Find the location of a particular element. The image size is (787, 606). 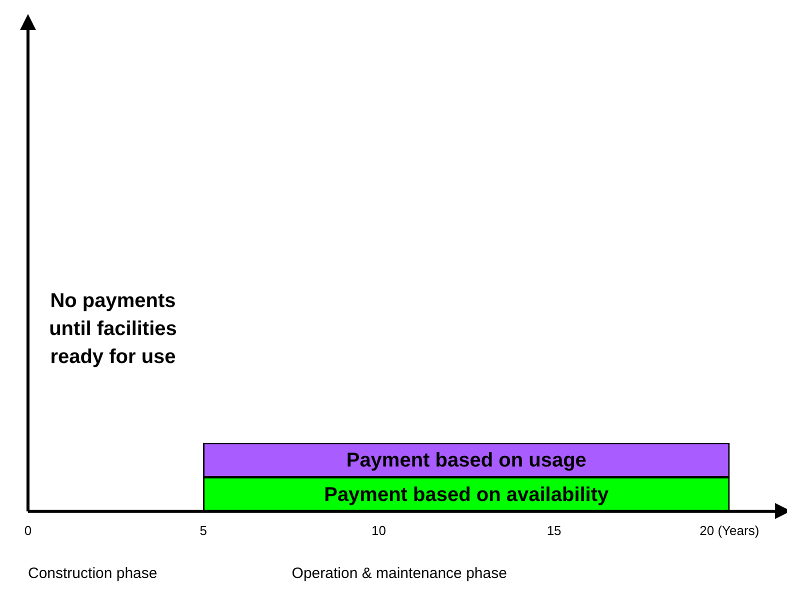

x-tick-label: 15 is located at coordinates (554, 530).